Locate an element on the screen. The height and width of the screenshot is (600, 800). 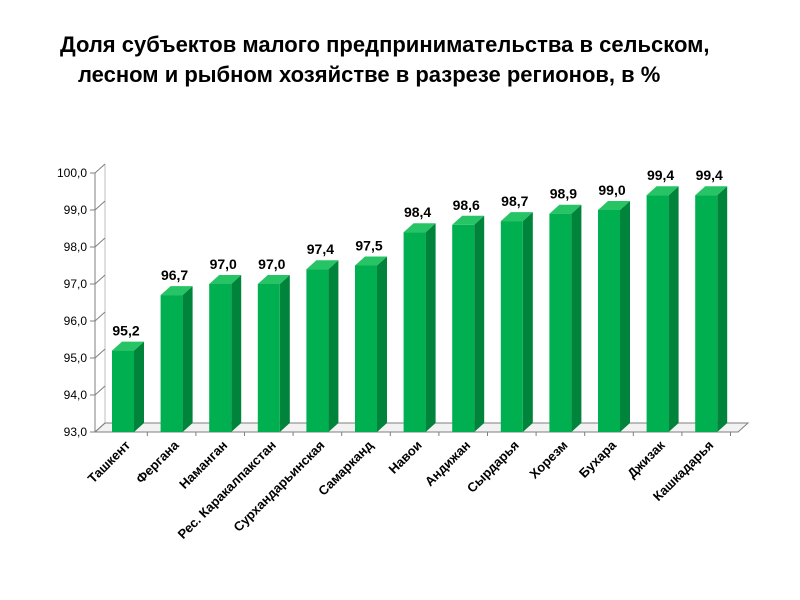
y-tick-label: 96,0 is located at coordinates (76, 321).